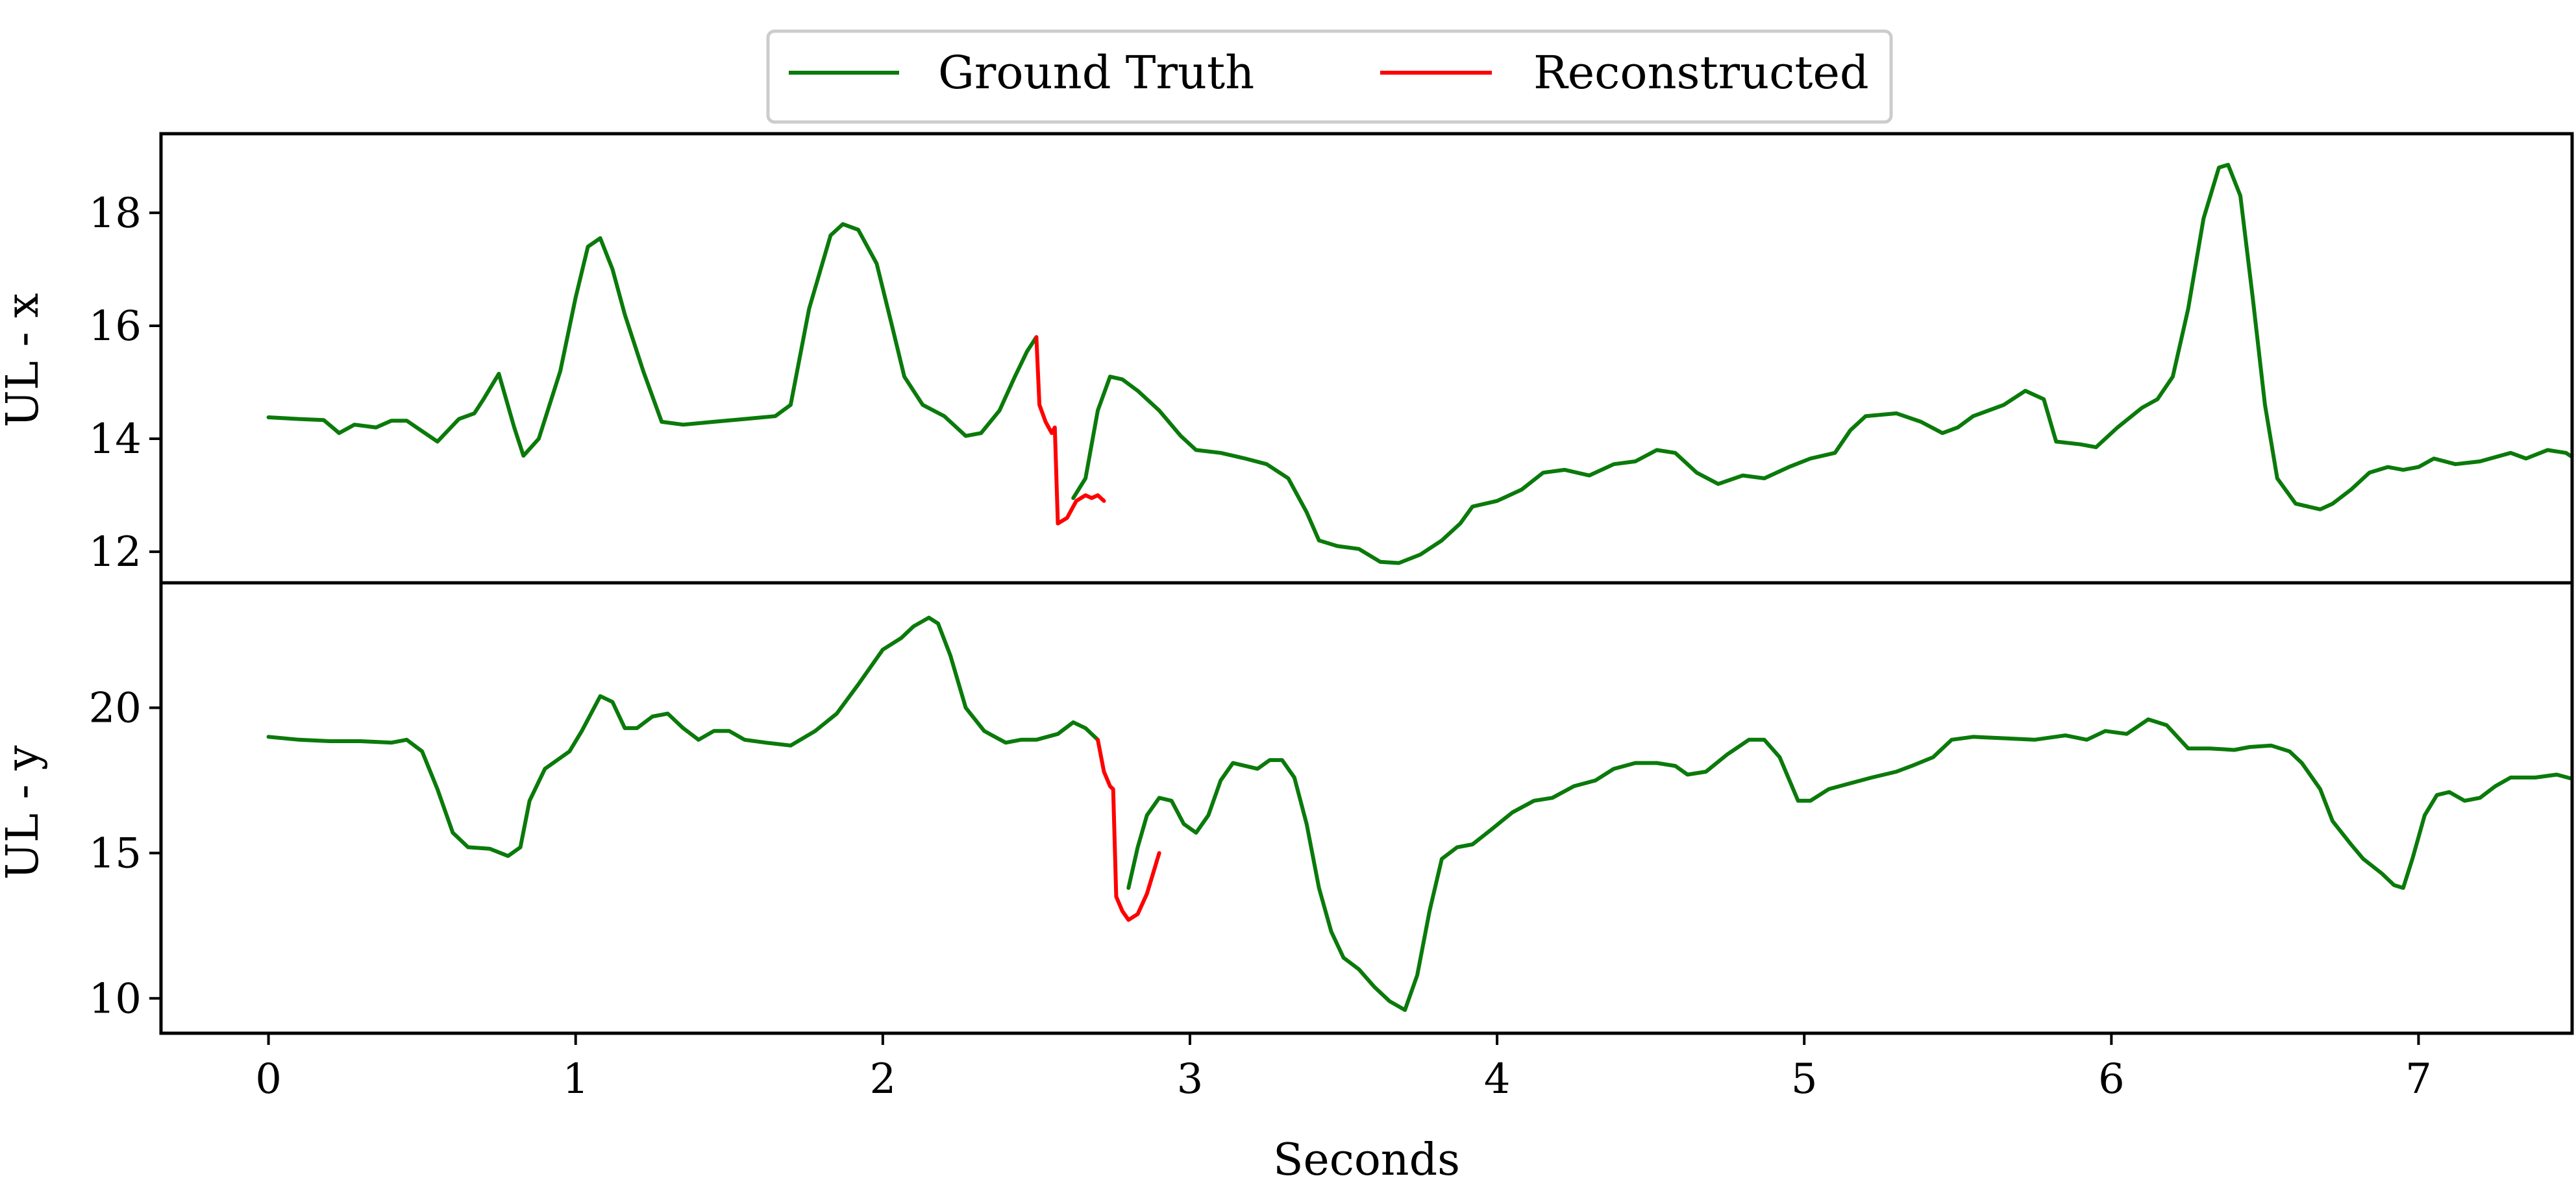 The image size is (2576, 1189). What do you see at coordinates (2111, 1079) in the screenshot?
I see `x-tick-label-6: 6` at bounding box center [2111, 1079].